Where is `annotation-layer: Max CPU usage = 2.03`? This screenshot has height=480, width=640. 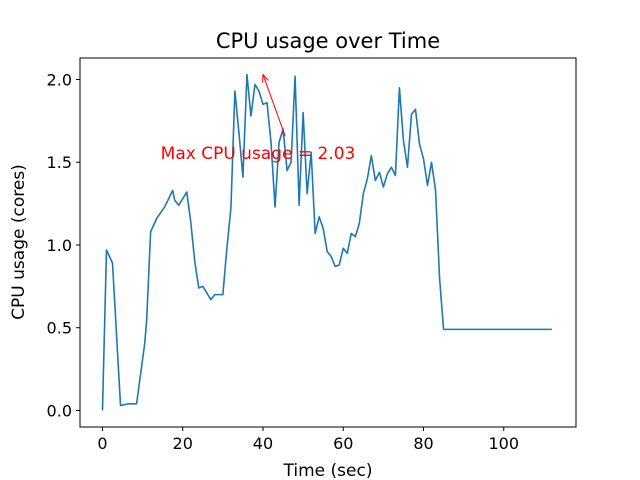
annotation-layer: Max CPU usage = 2.03 is located at coordinates (258, 118).